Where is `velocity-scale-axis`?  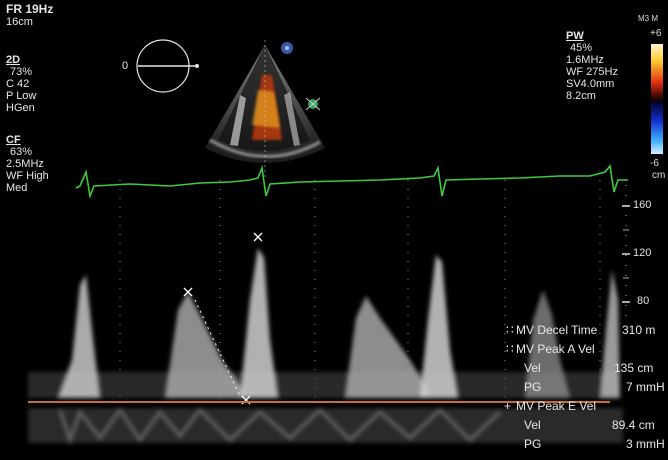 velocity-scale-axis is located at coordinates (626, 252).